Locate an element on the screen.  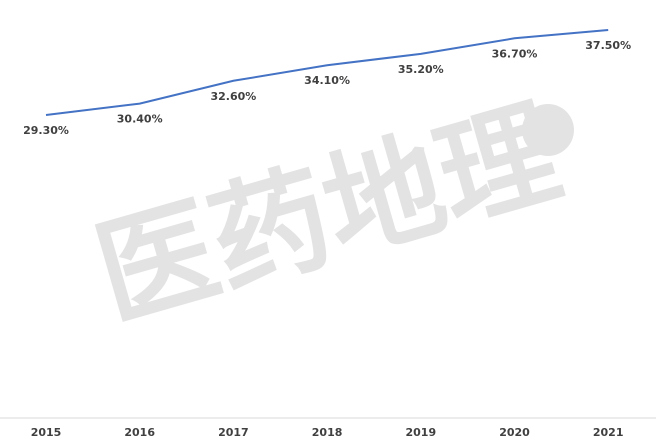
data-label: 29.30% is located at coordinates (46, 130).